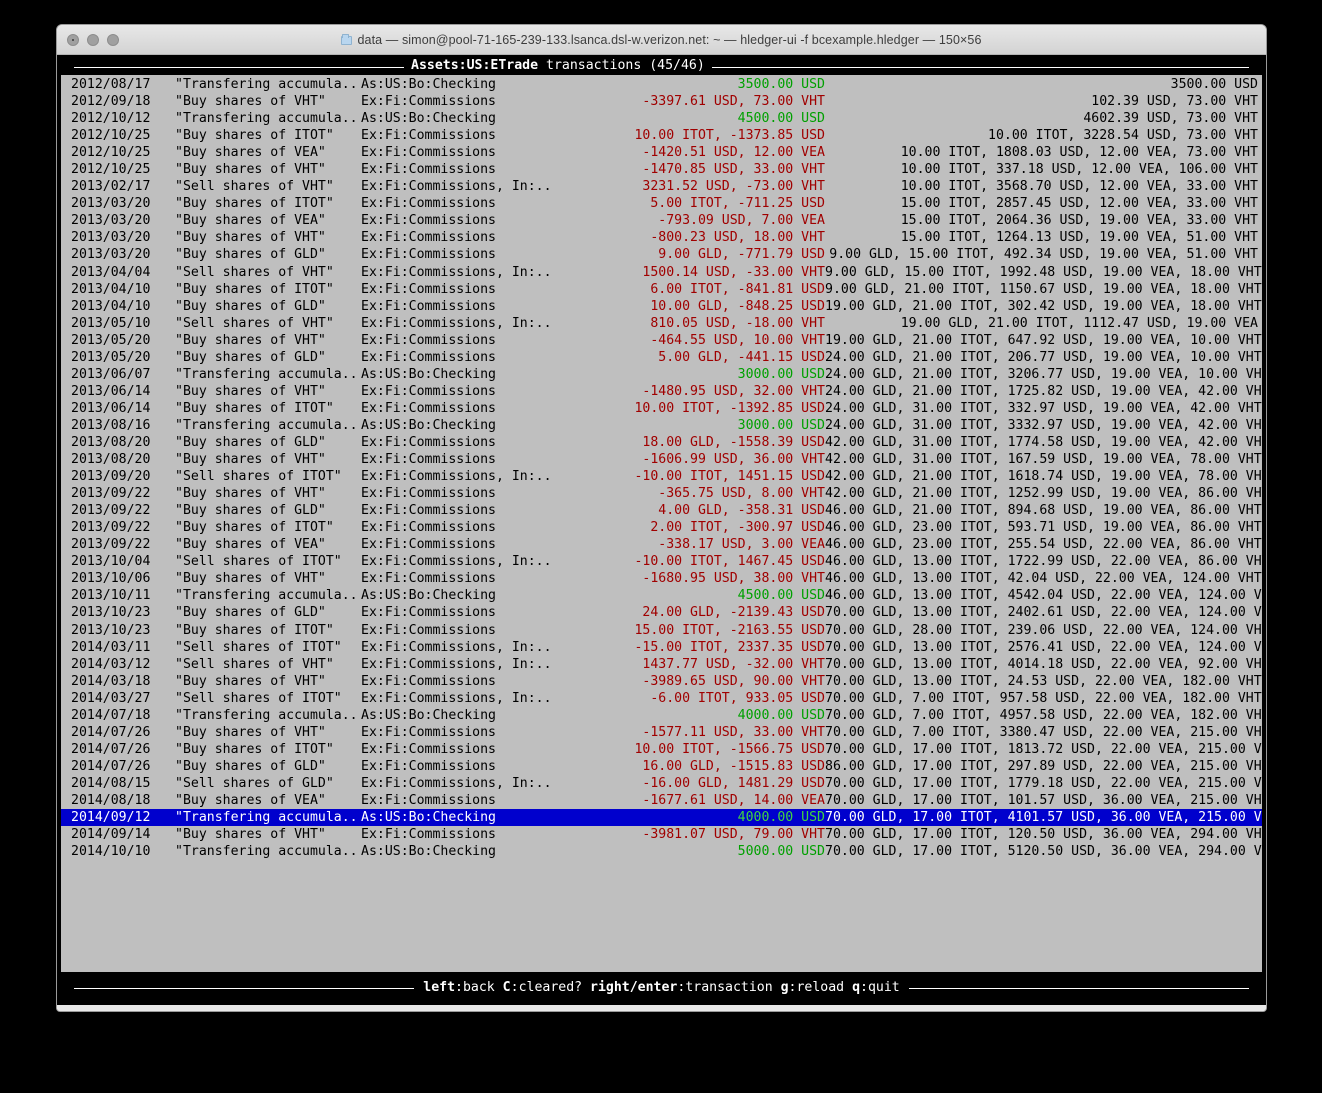  I want to click on transaction-amount: -3989.65 USD, 90.00 VHT, so click(733, 681).